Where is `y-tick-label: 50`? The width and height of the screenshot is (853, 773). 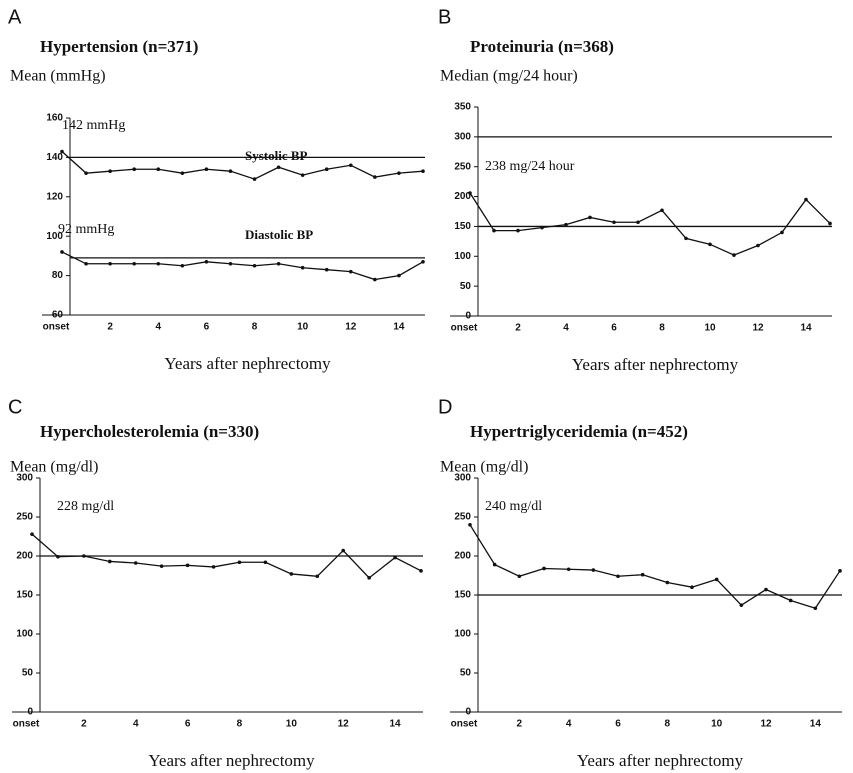 y-tick-label: 50 is located at coordinates (466, 286).